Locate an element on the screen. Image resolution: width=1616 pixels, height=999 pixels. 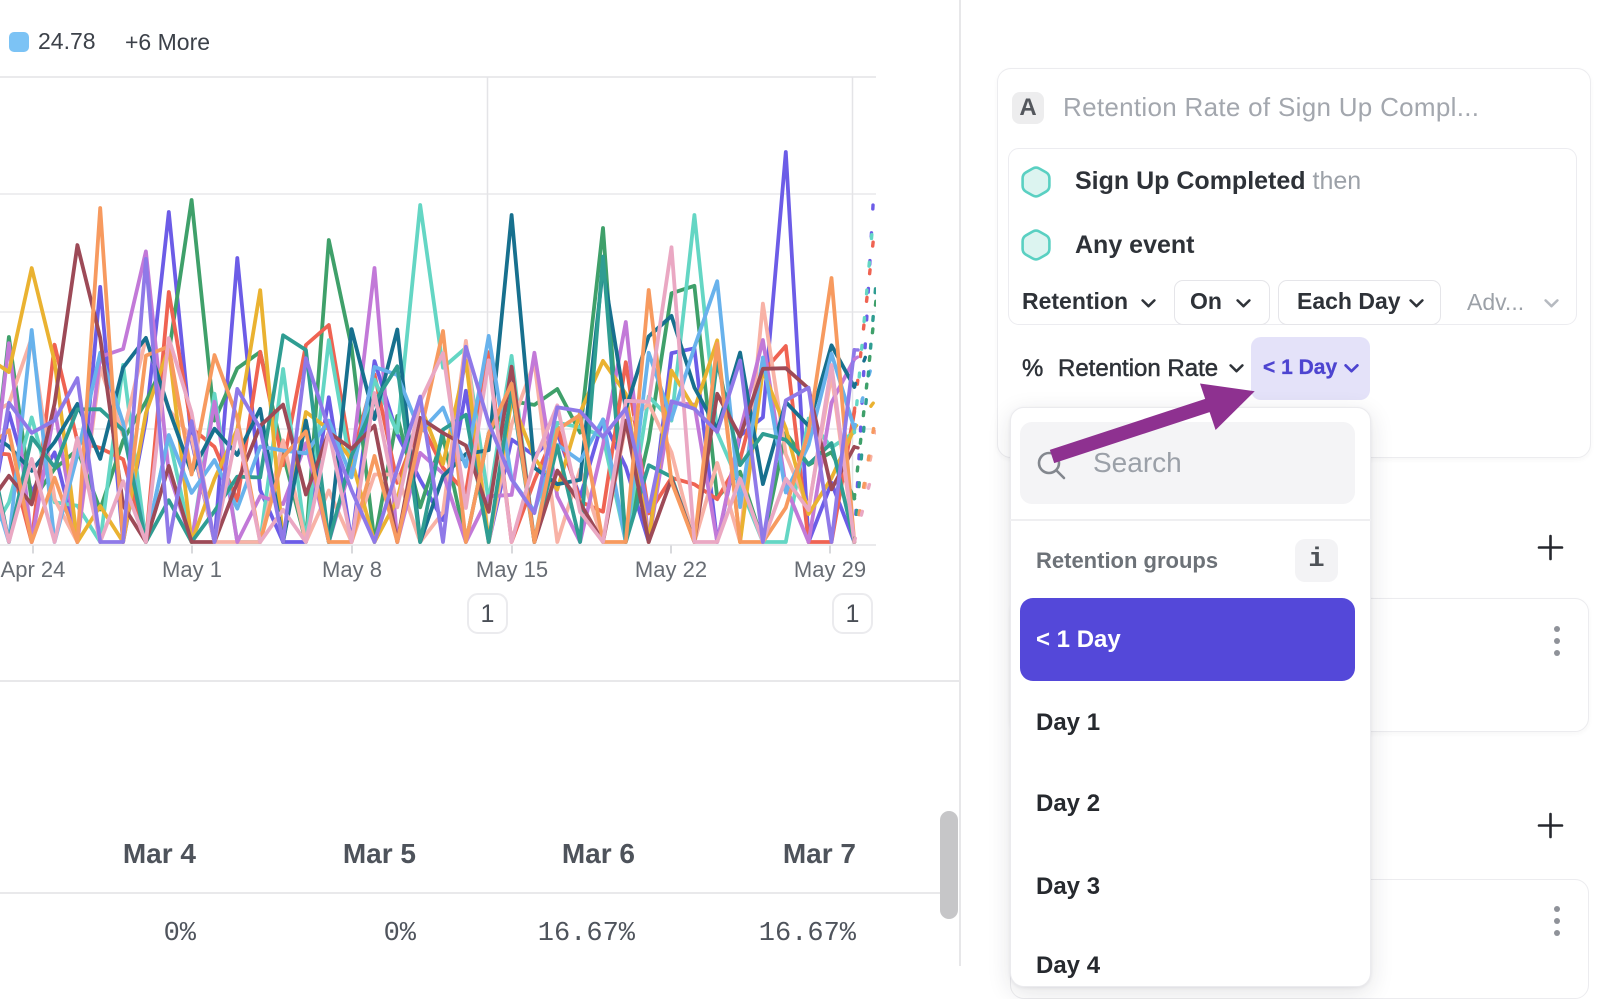
svg-text: May 29 is located at coordinates (830, 569).